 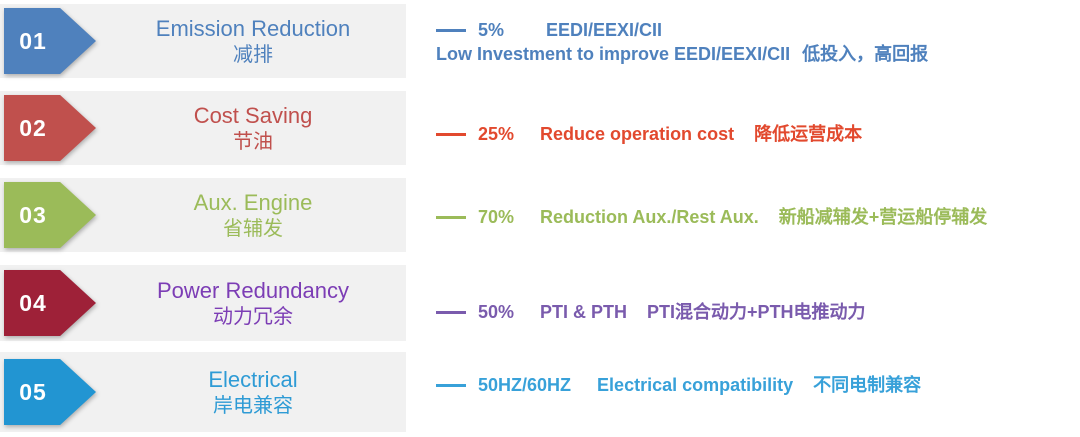 I want to click on metric-value: 50HZ/60HZ, so click(x=525, y=385).